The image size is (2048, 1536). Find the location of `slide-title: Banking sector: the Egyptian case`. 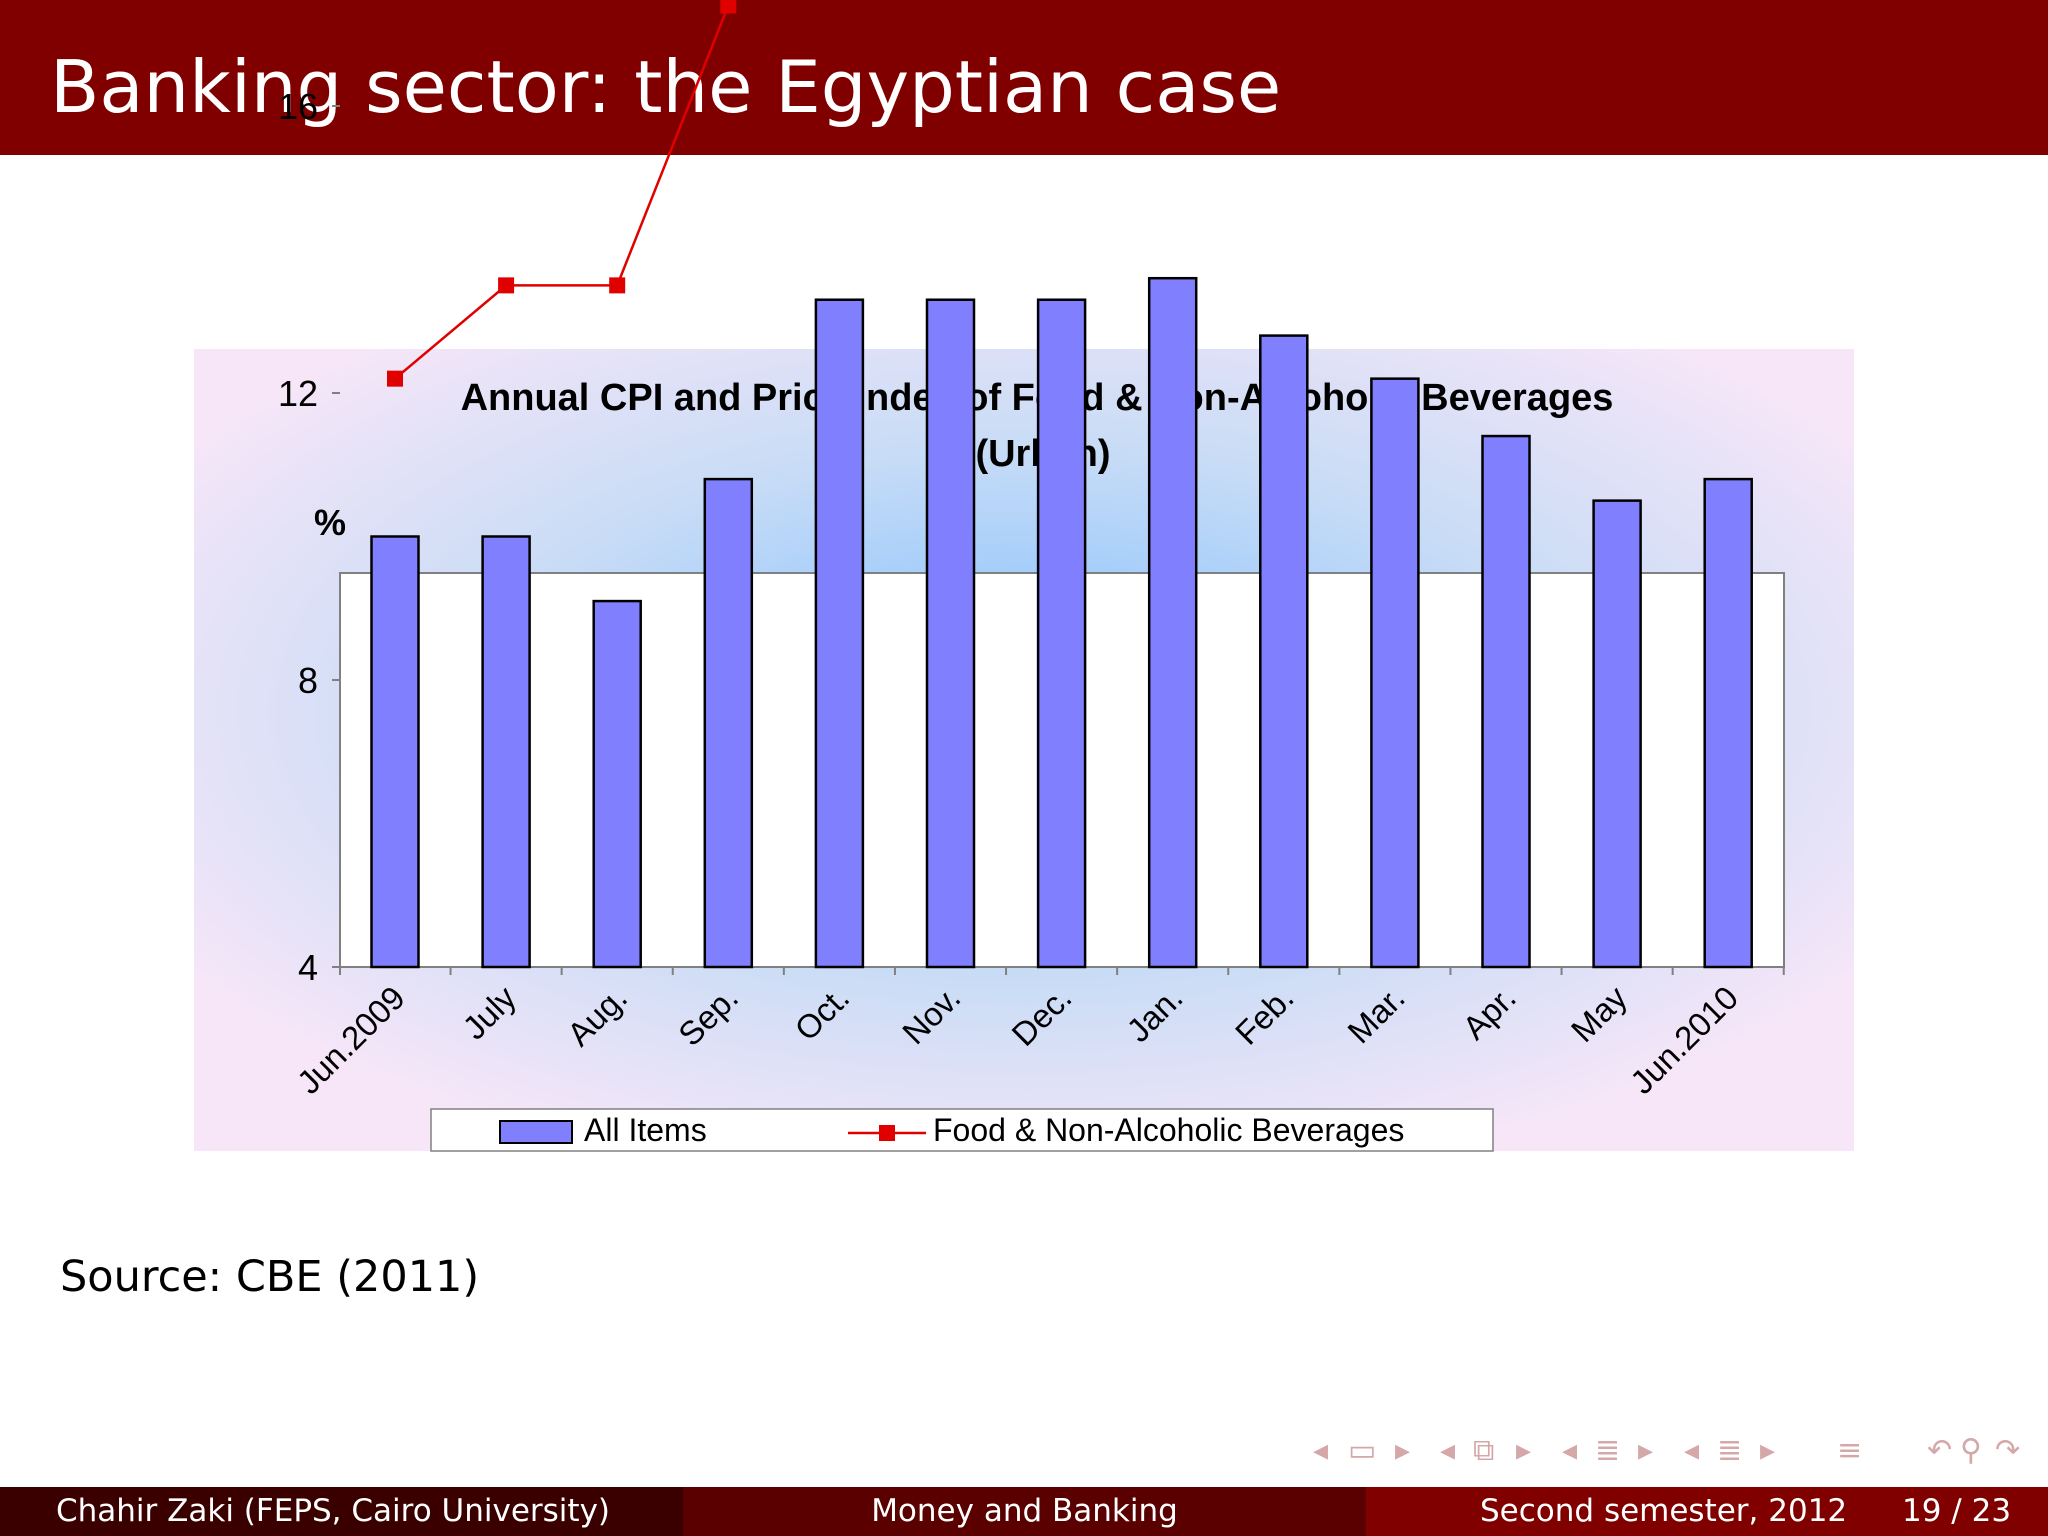

slide-title: Banking sector: the Egyptian case is located at coordinates (666, 87).